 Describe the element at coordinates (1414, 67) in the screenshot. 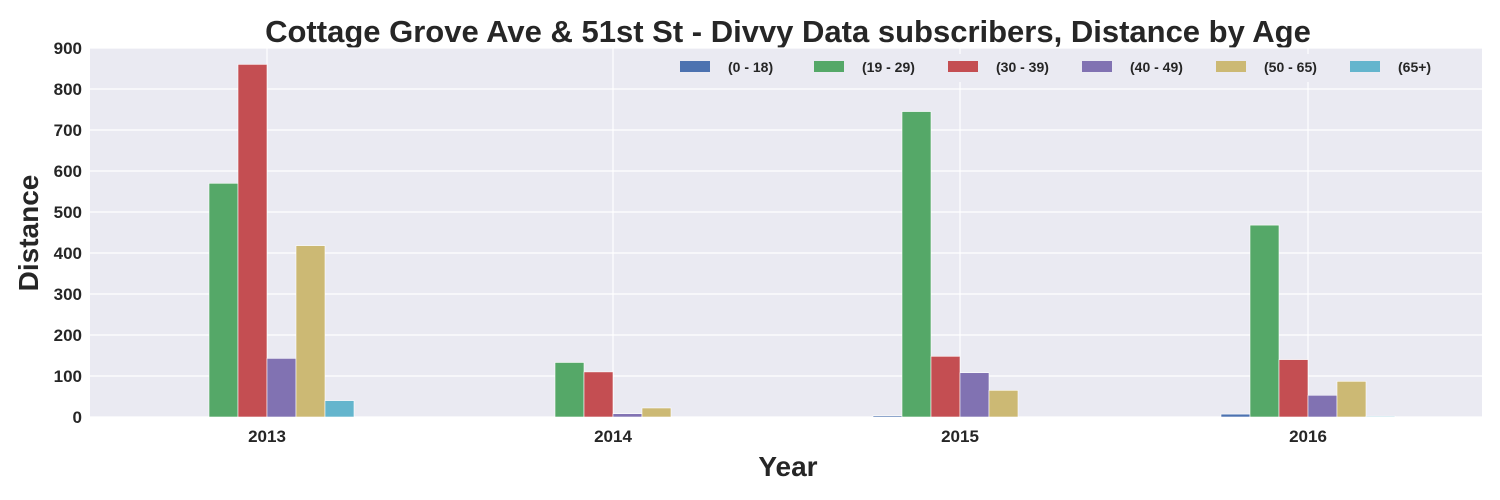

I see `legend-label: (65+)` at that location.